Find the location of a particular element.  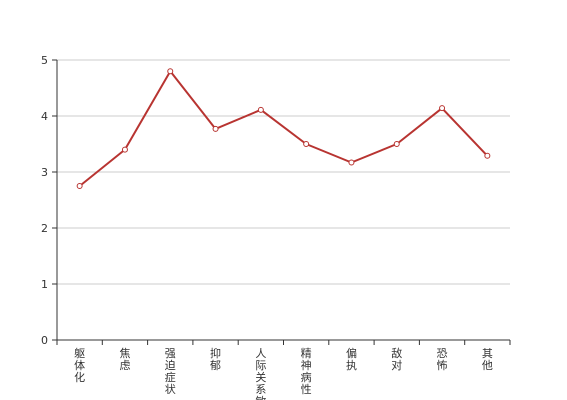

x-tick-label: 焦虑 is located at coordinates (124, 359).